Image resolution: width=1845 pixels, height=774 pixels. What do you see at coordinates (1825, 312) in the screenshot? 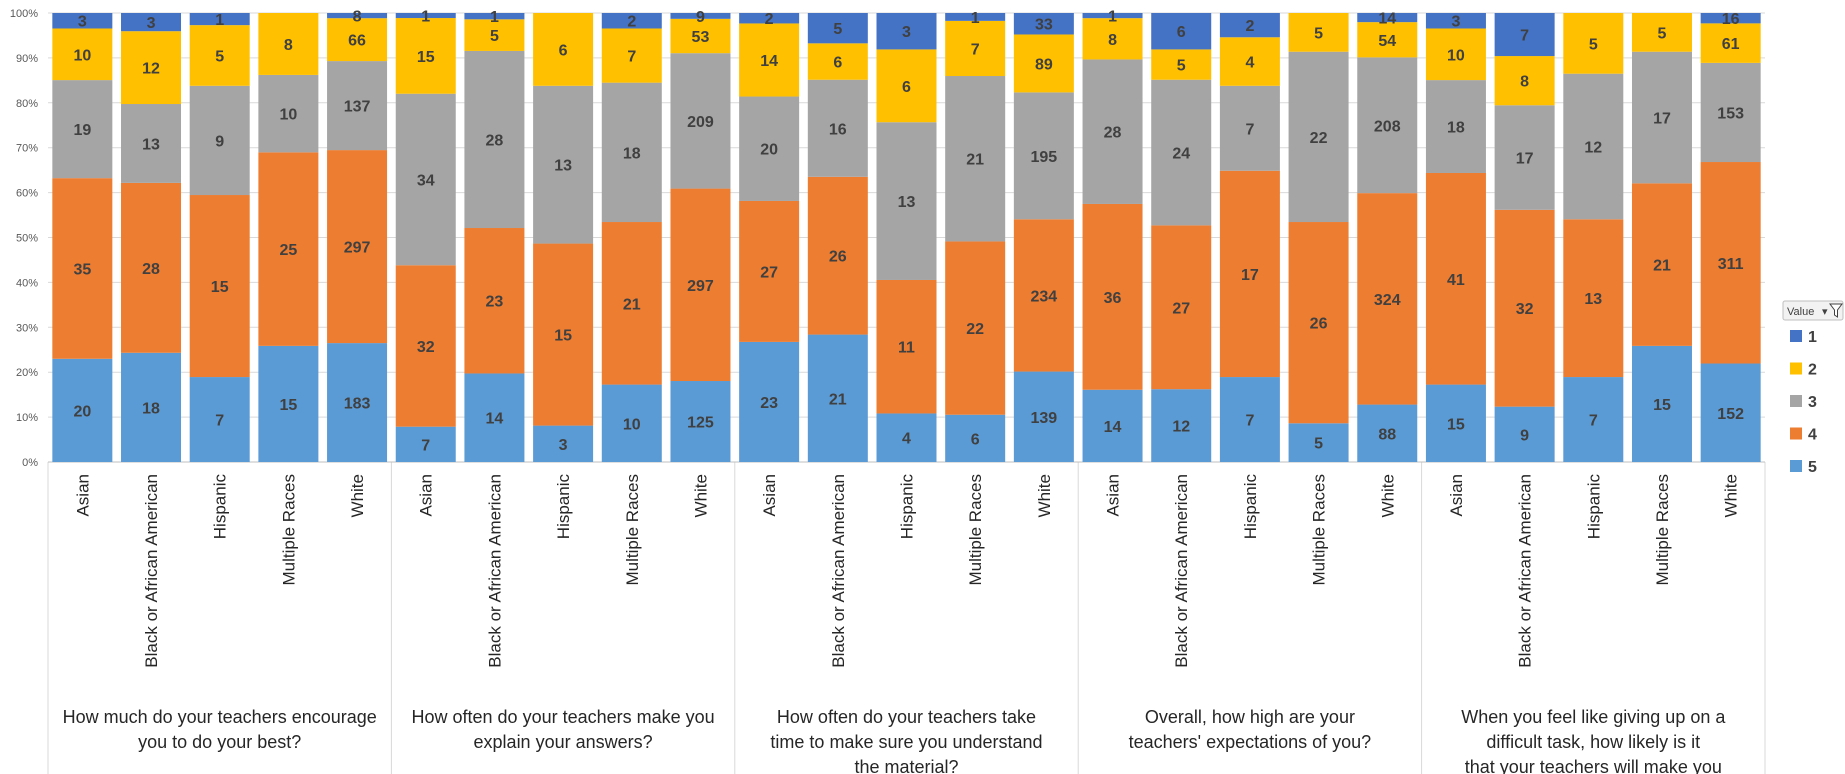
I see `chevron-down-icon: ▾` at bounding box center [1825, 312].